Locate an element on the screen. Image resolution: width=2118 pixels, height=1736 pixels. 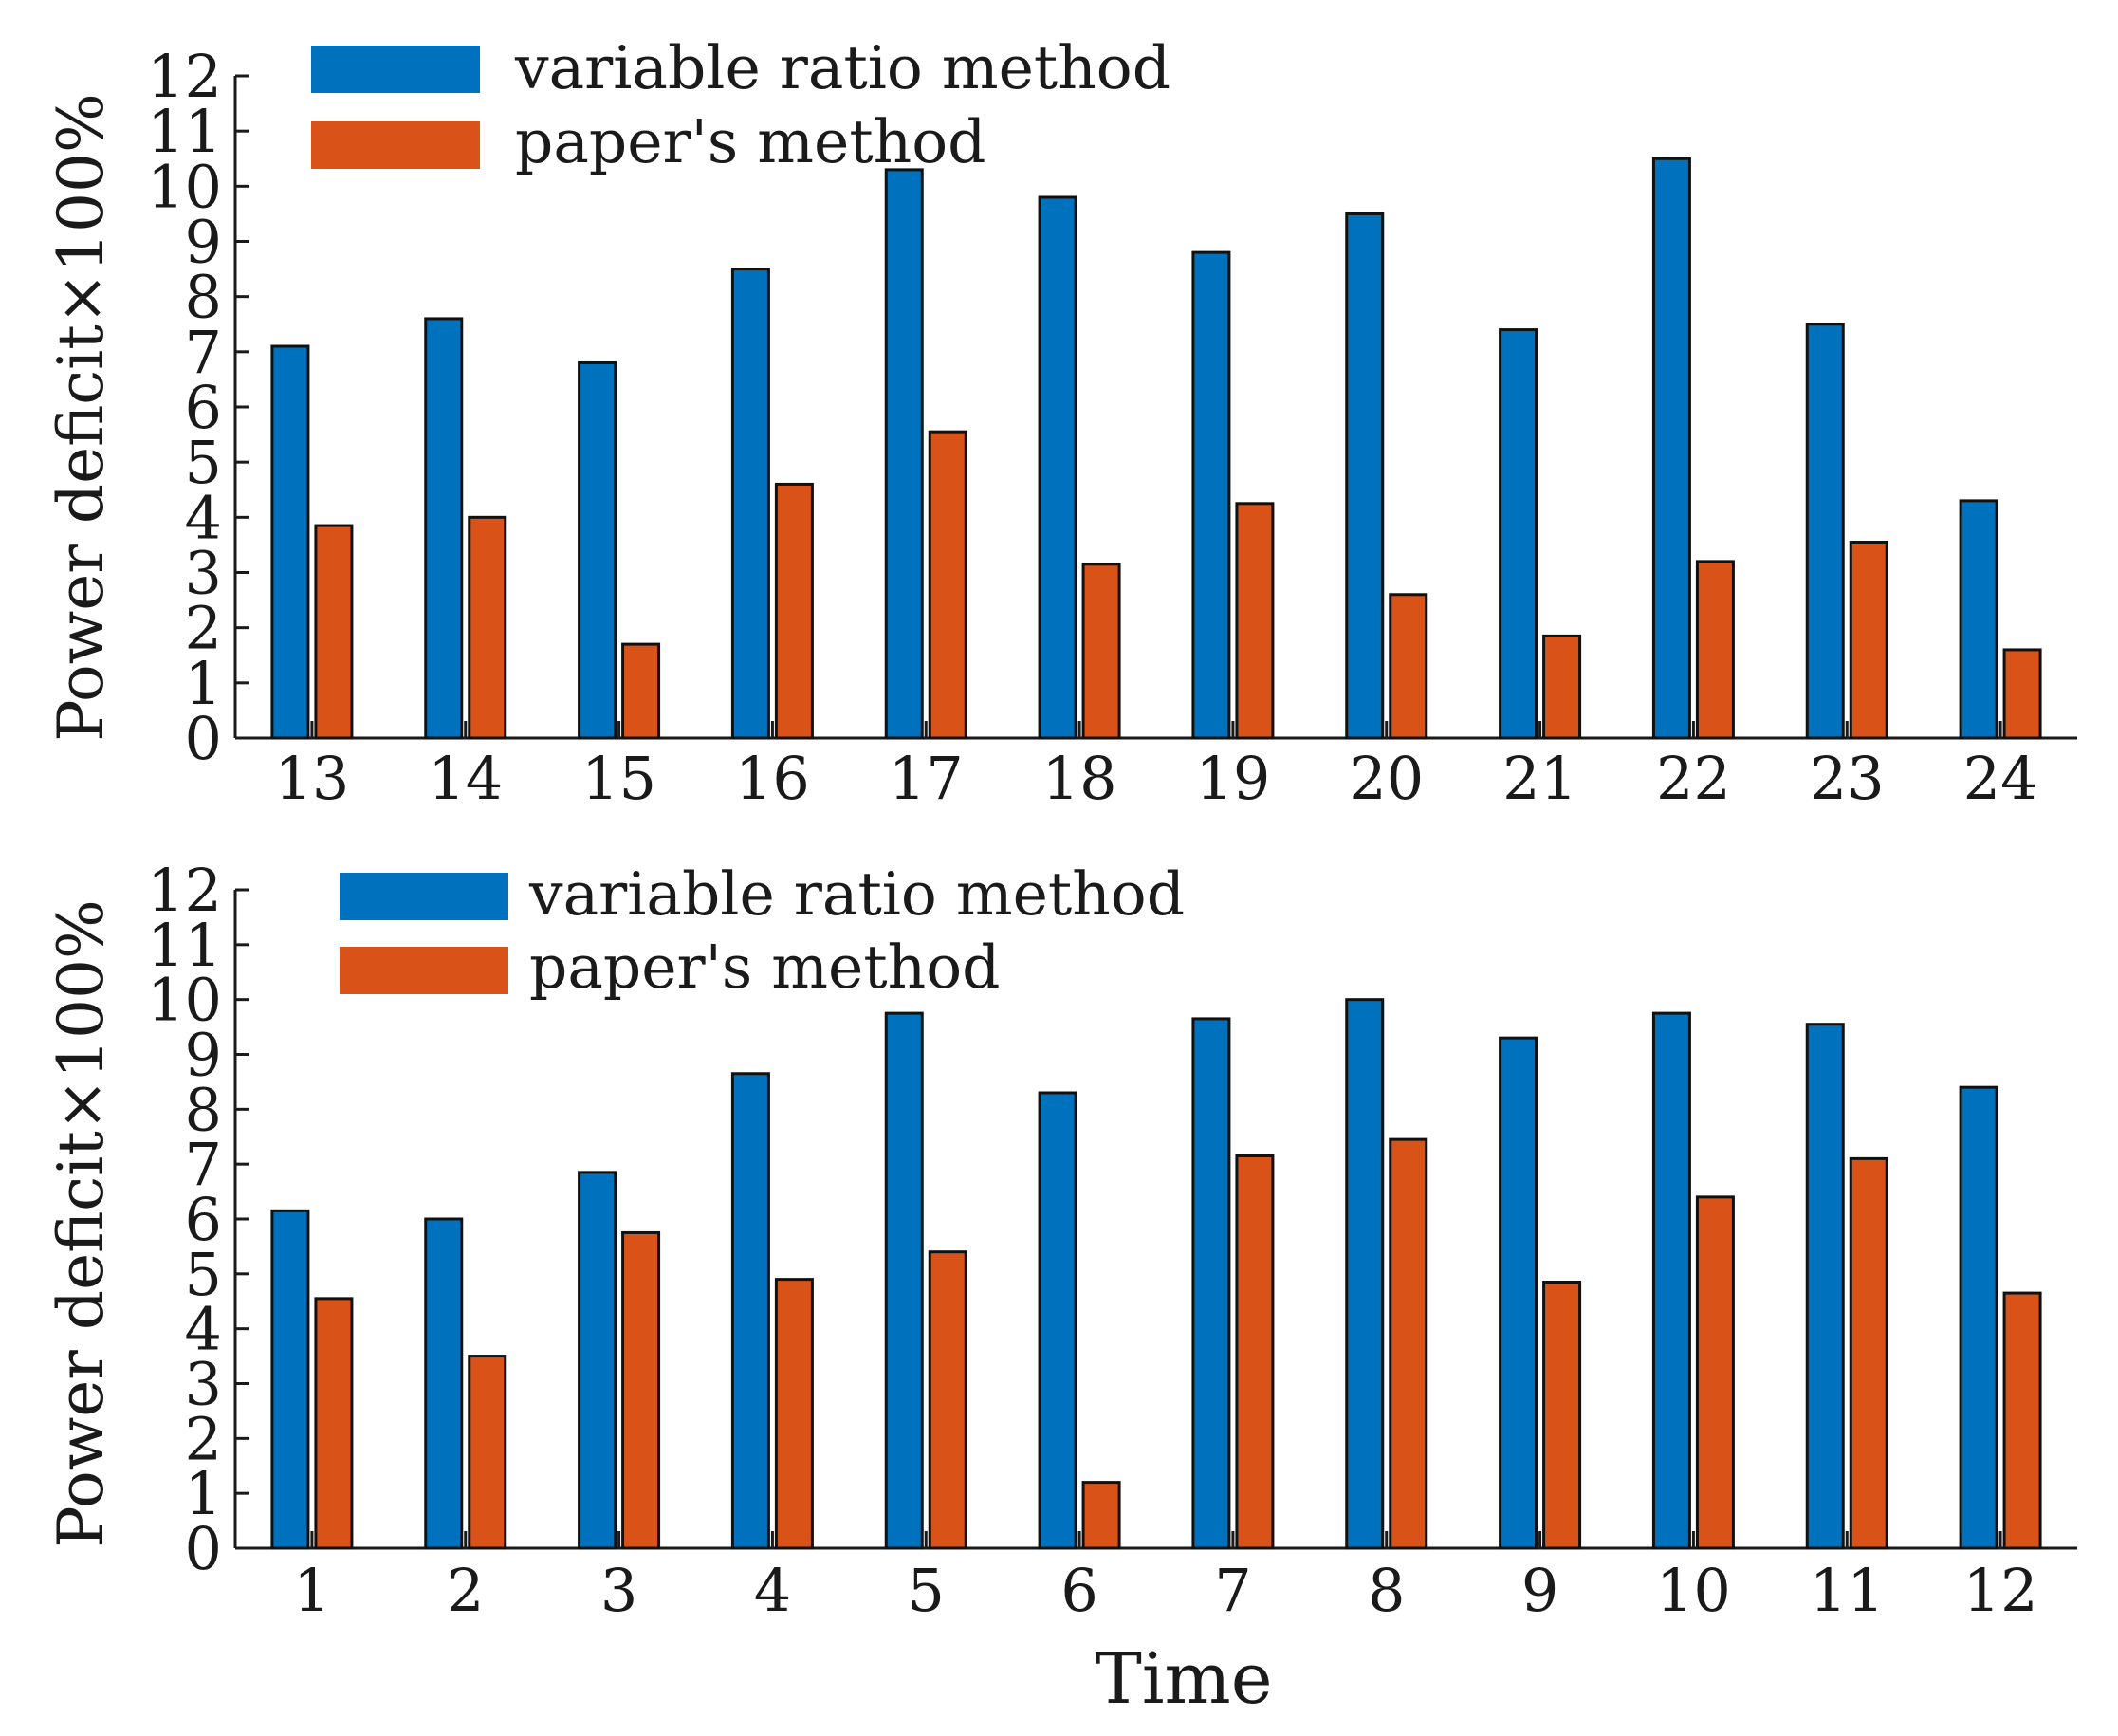
x-tick-label: 6 is located at coordinates (1078, 1590).